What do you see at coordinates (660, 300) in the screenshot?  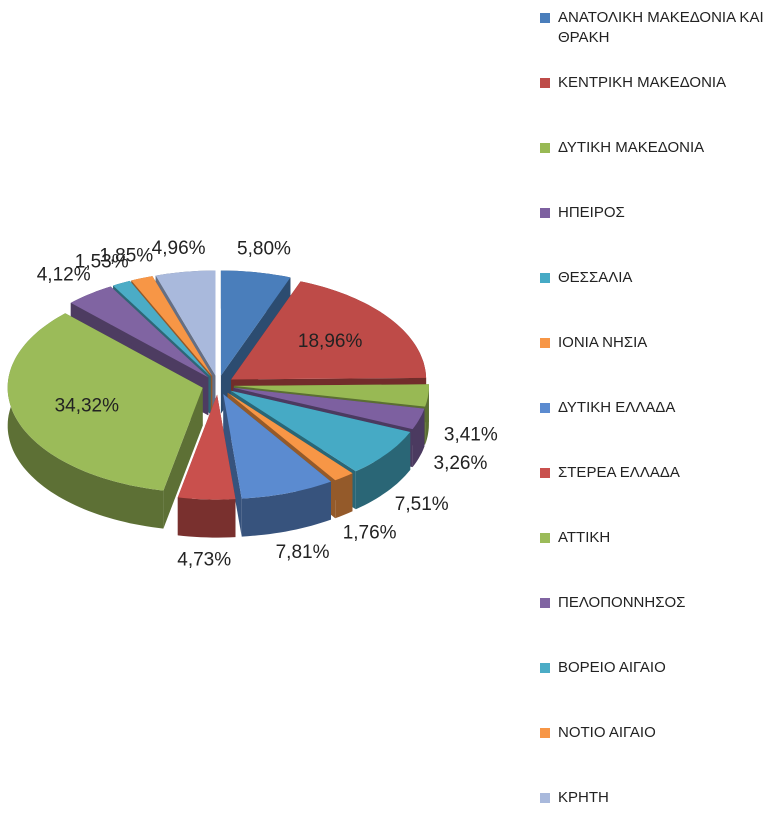 I see `legend-item: ΘΕΣΣΑΛΙΑ` at bounding box center [660, 300].